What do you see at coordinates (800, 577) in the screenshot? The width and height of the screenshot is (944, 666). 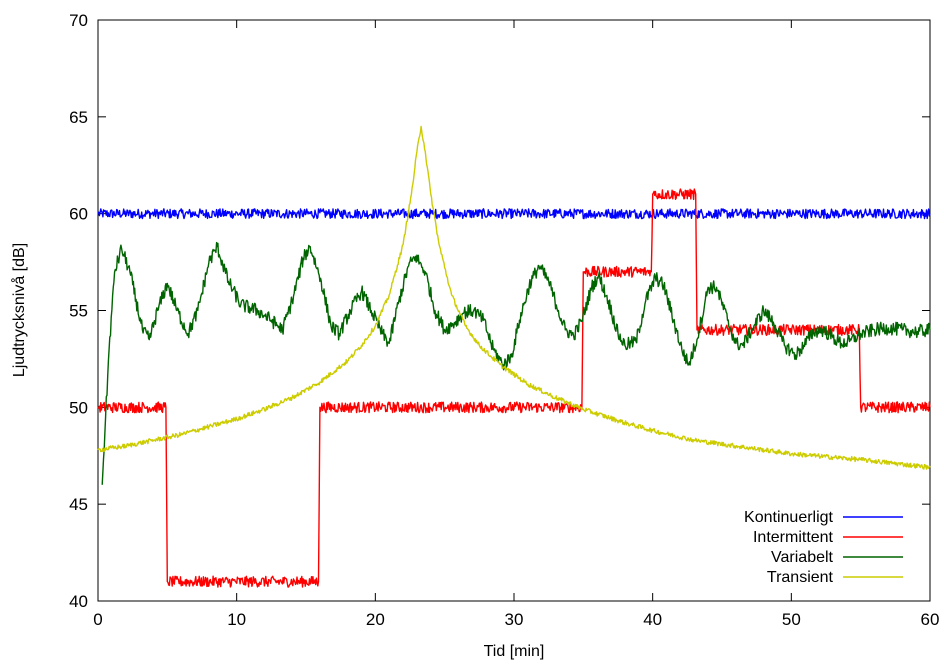 I see `legend-label: Transient` at bounding box center [800, 577].